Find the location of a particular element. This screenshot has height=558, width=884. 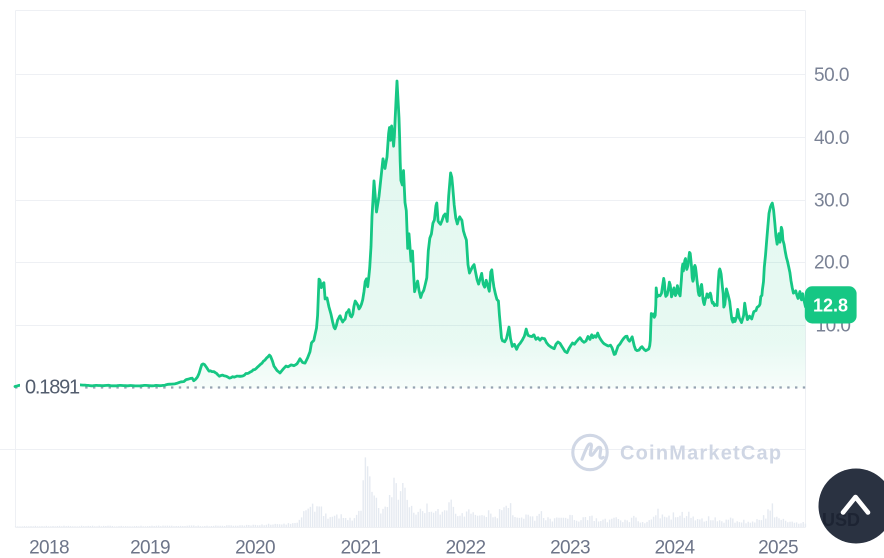

svg-text: 2019 is located at coordinates (150, 548).